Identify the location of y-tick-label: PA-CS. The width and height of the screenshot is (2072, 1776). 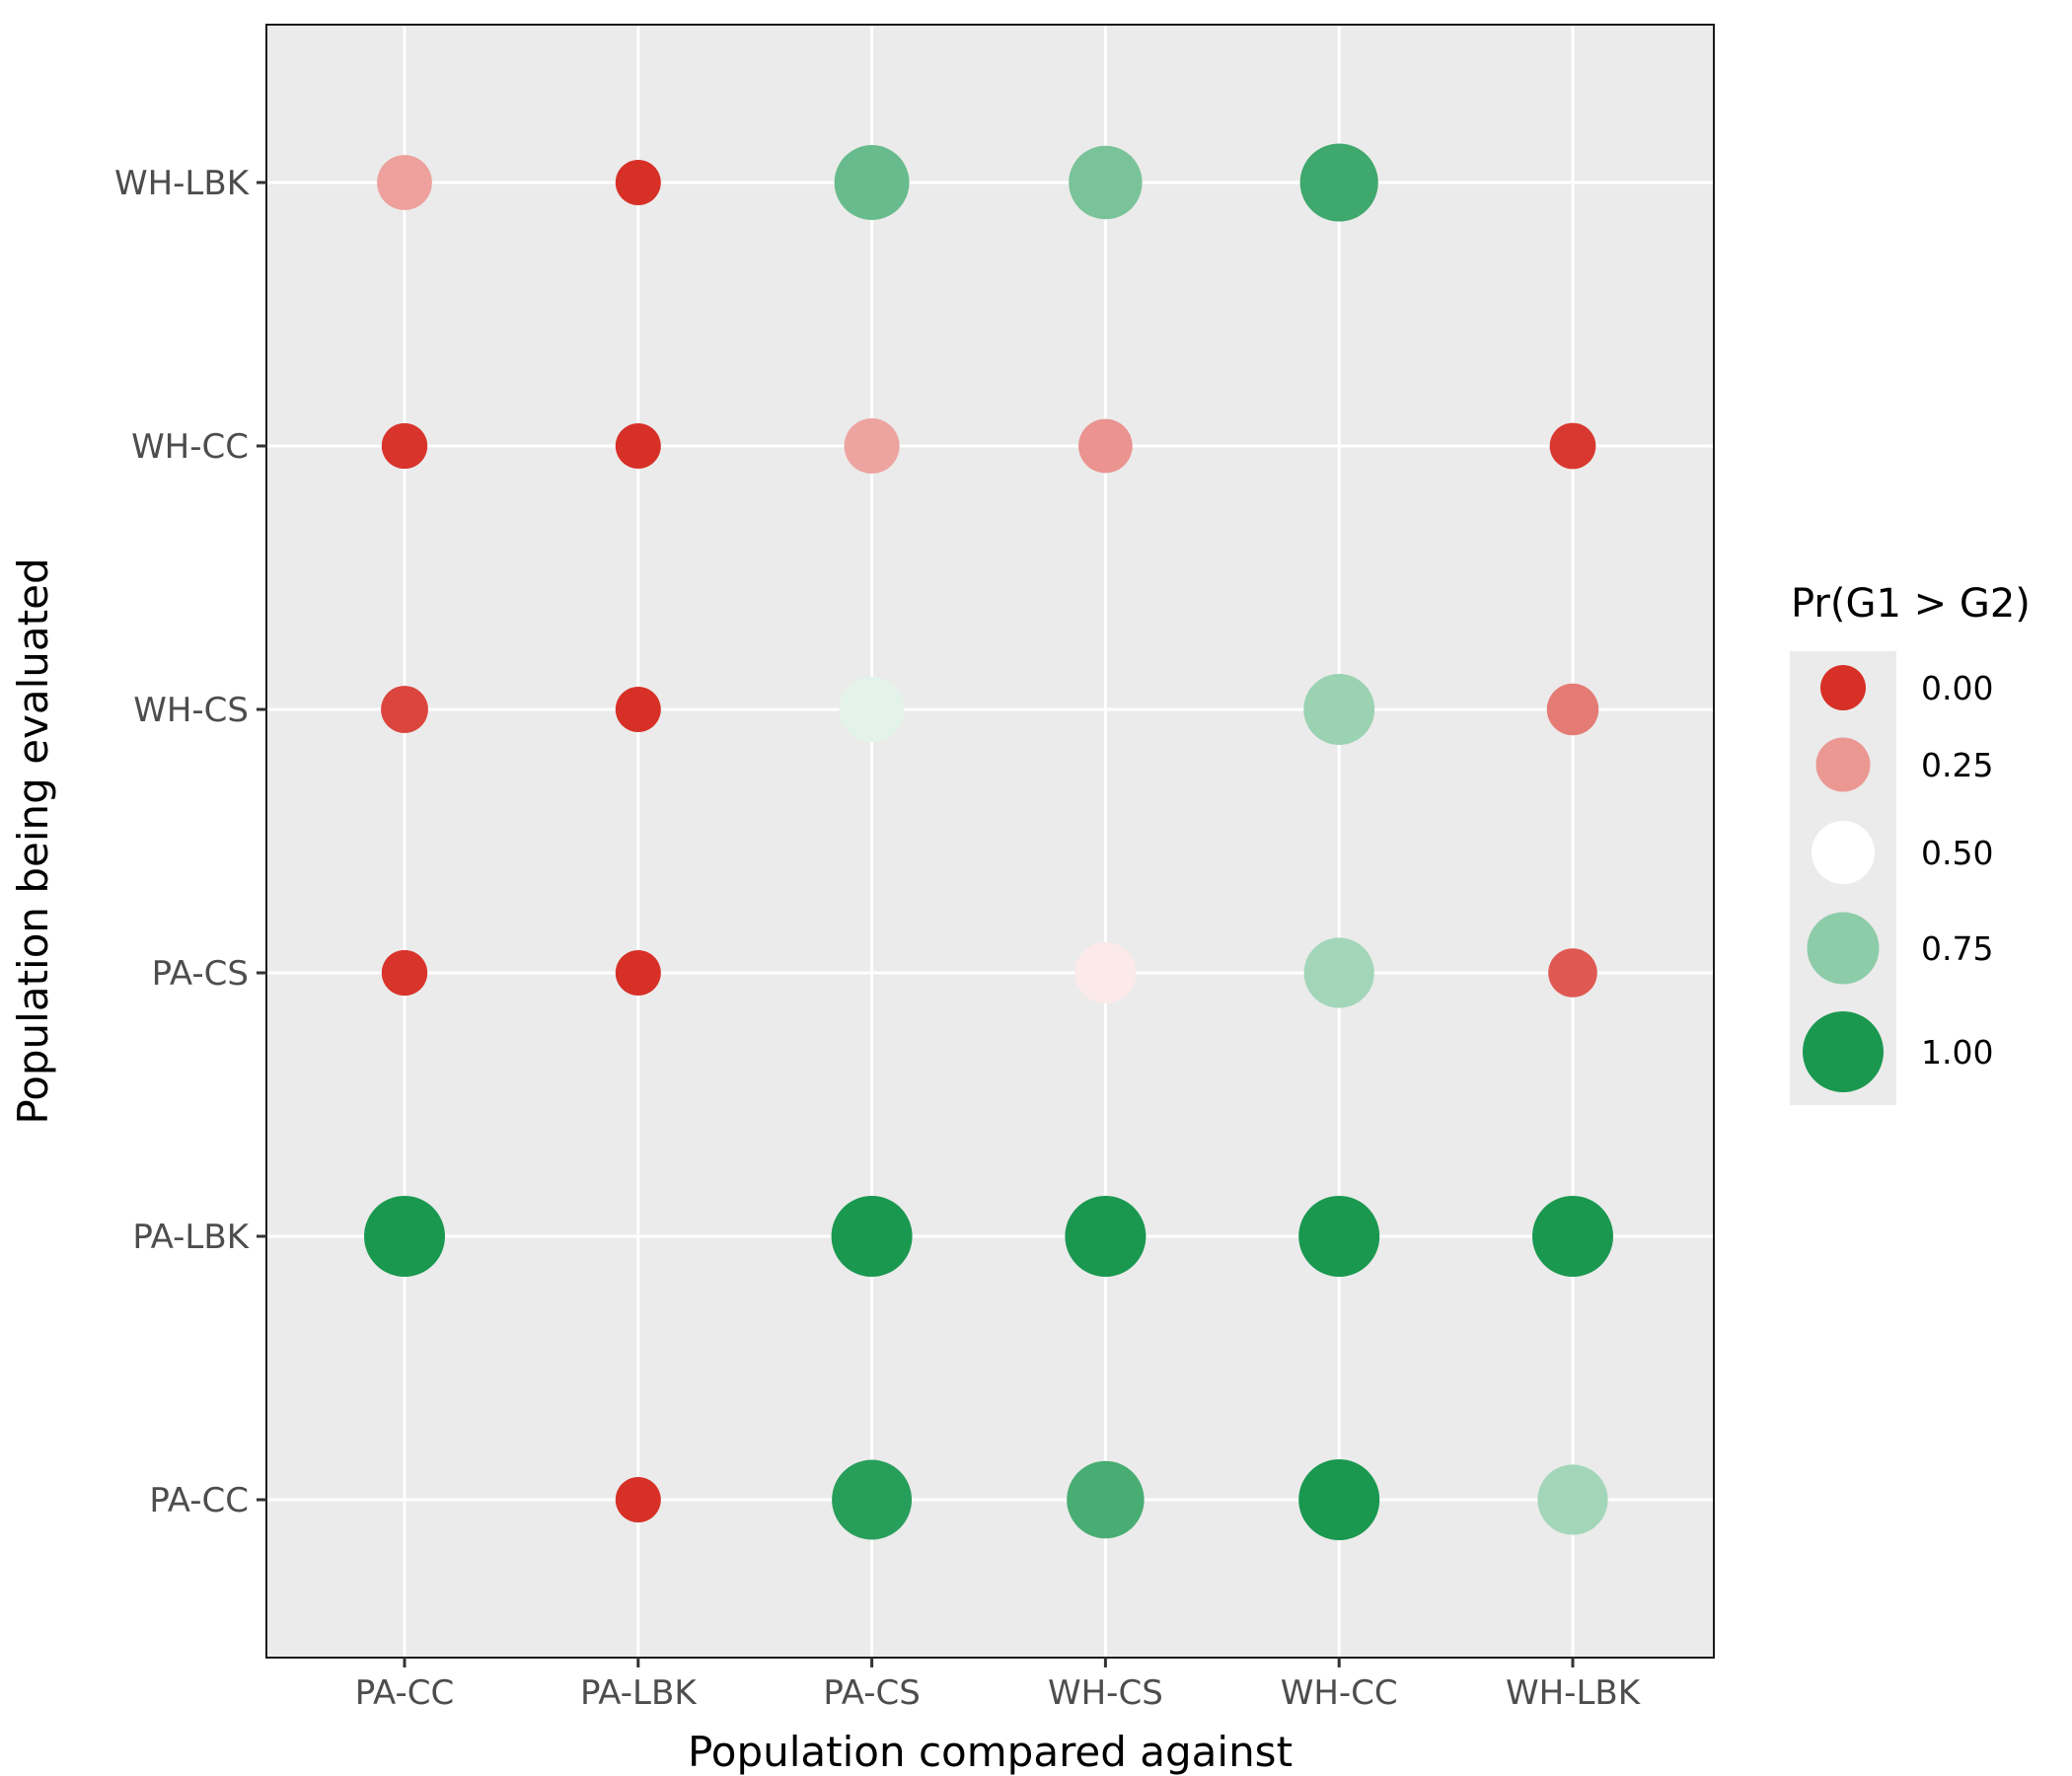
(201, 974).